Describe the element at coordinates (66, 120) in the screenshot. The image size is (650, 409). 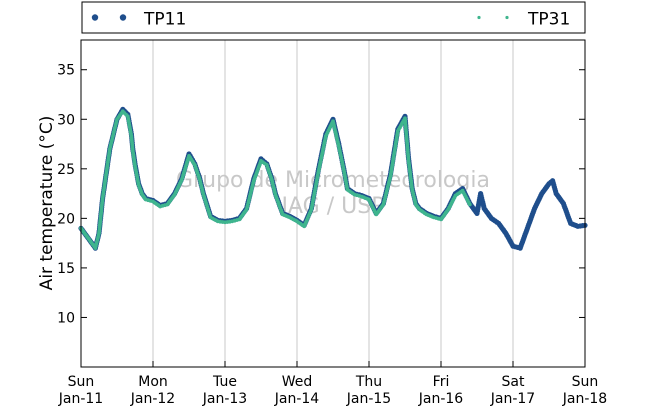
I see `y-tick-label-30: 30` at that location.